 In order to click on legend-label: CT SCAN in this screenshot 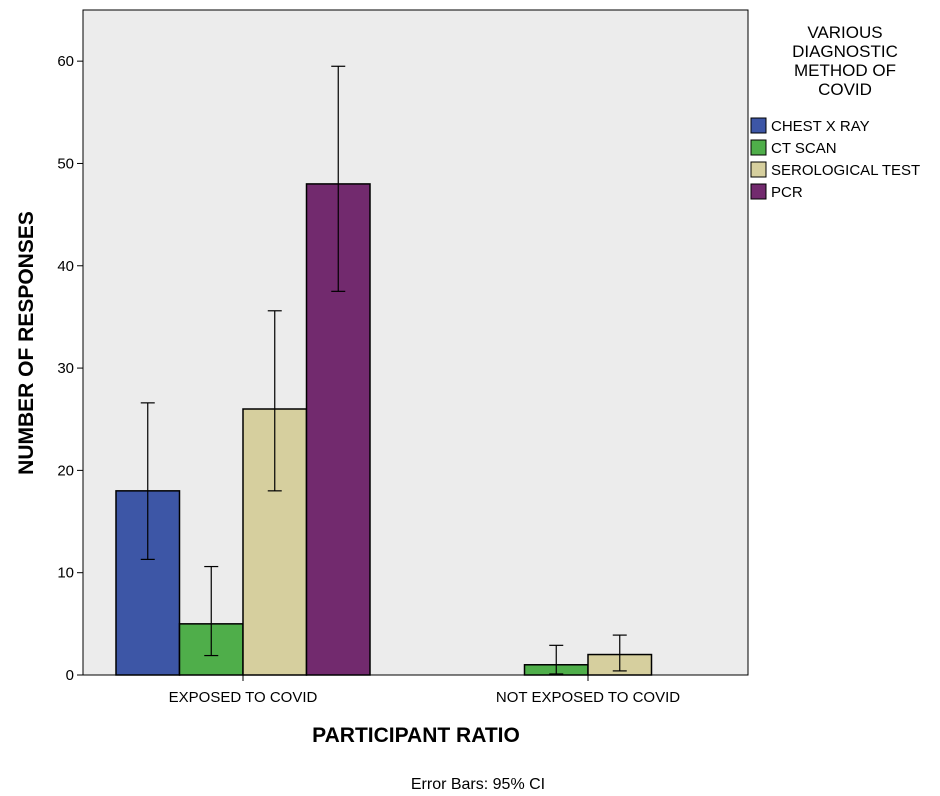, I will do `click(804, 148)`.